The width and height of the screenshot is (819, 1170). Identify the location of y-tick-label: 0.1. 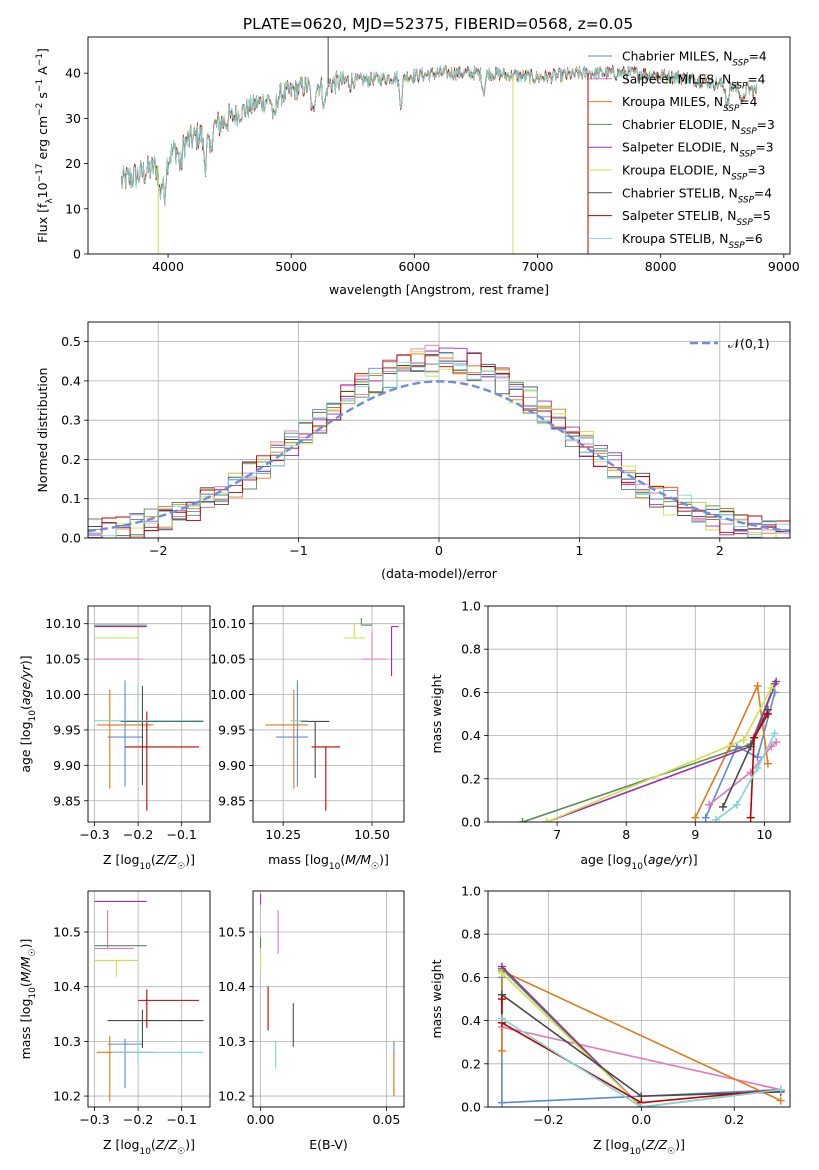
(71, 498).